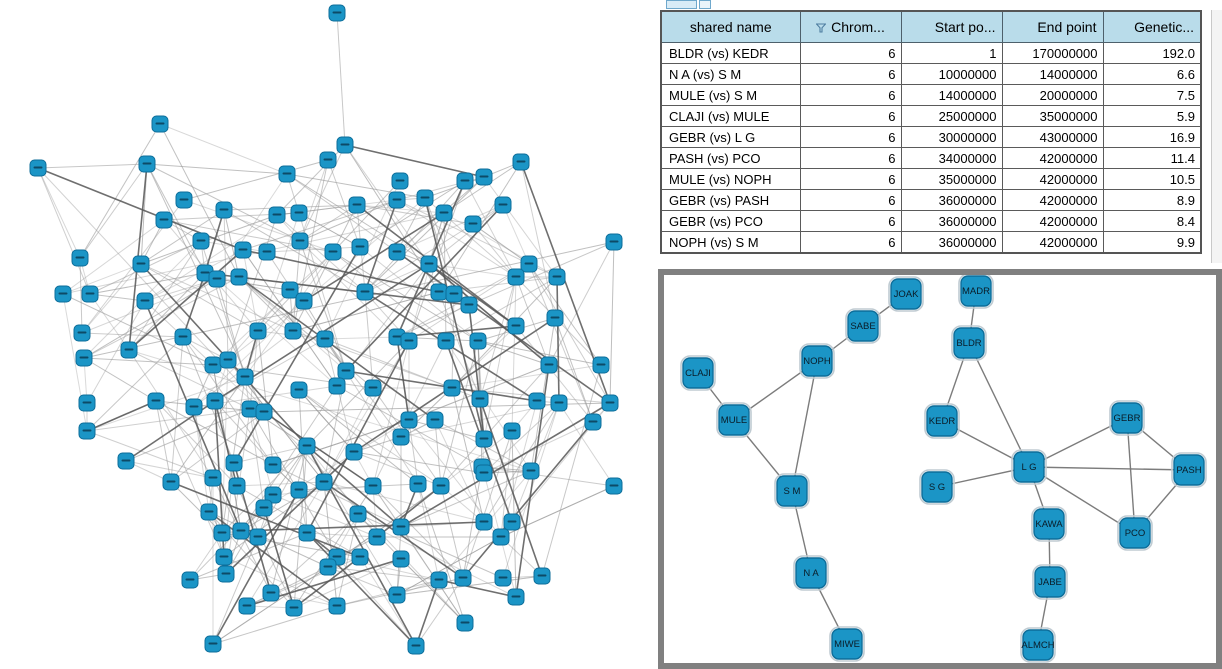 The width and height of the screenshot is (1222, 669). I want to click on table-cell: 8.4, so click(1152, 221).